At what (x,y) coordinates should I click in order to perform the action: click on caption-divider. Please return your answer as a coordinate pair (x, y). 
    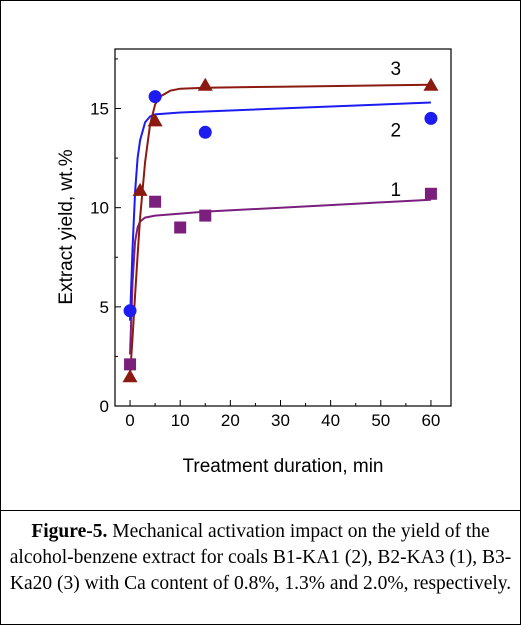
    Looking at the image, I should click on (260, 510).